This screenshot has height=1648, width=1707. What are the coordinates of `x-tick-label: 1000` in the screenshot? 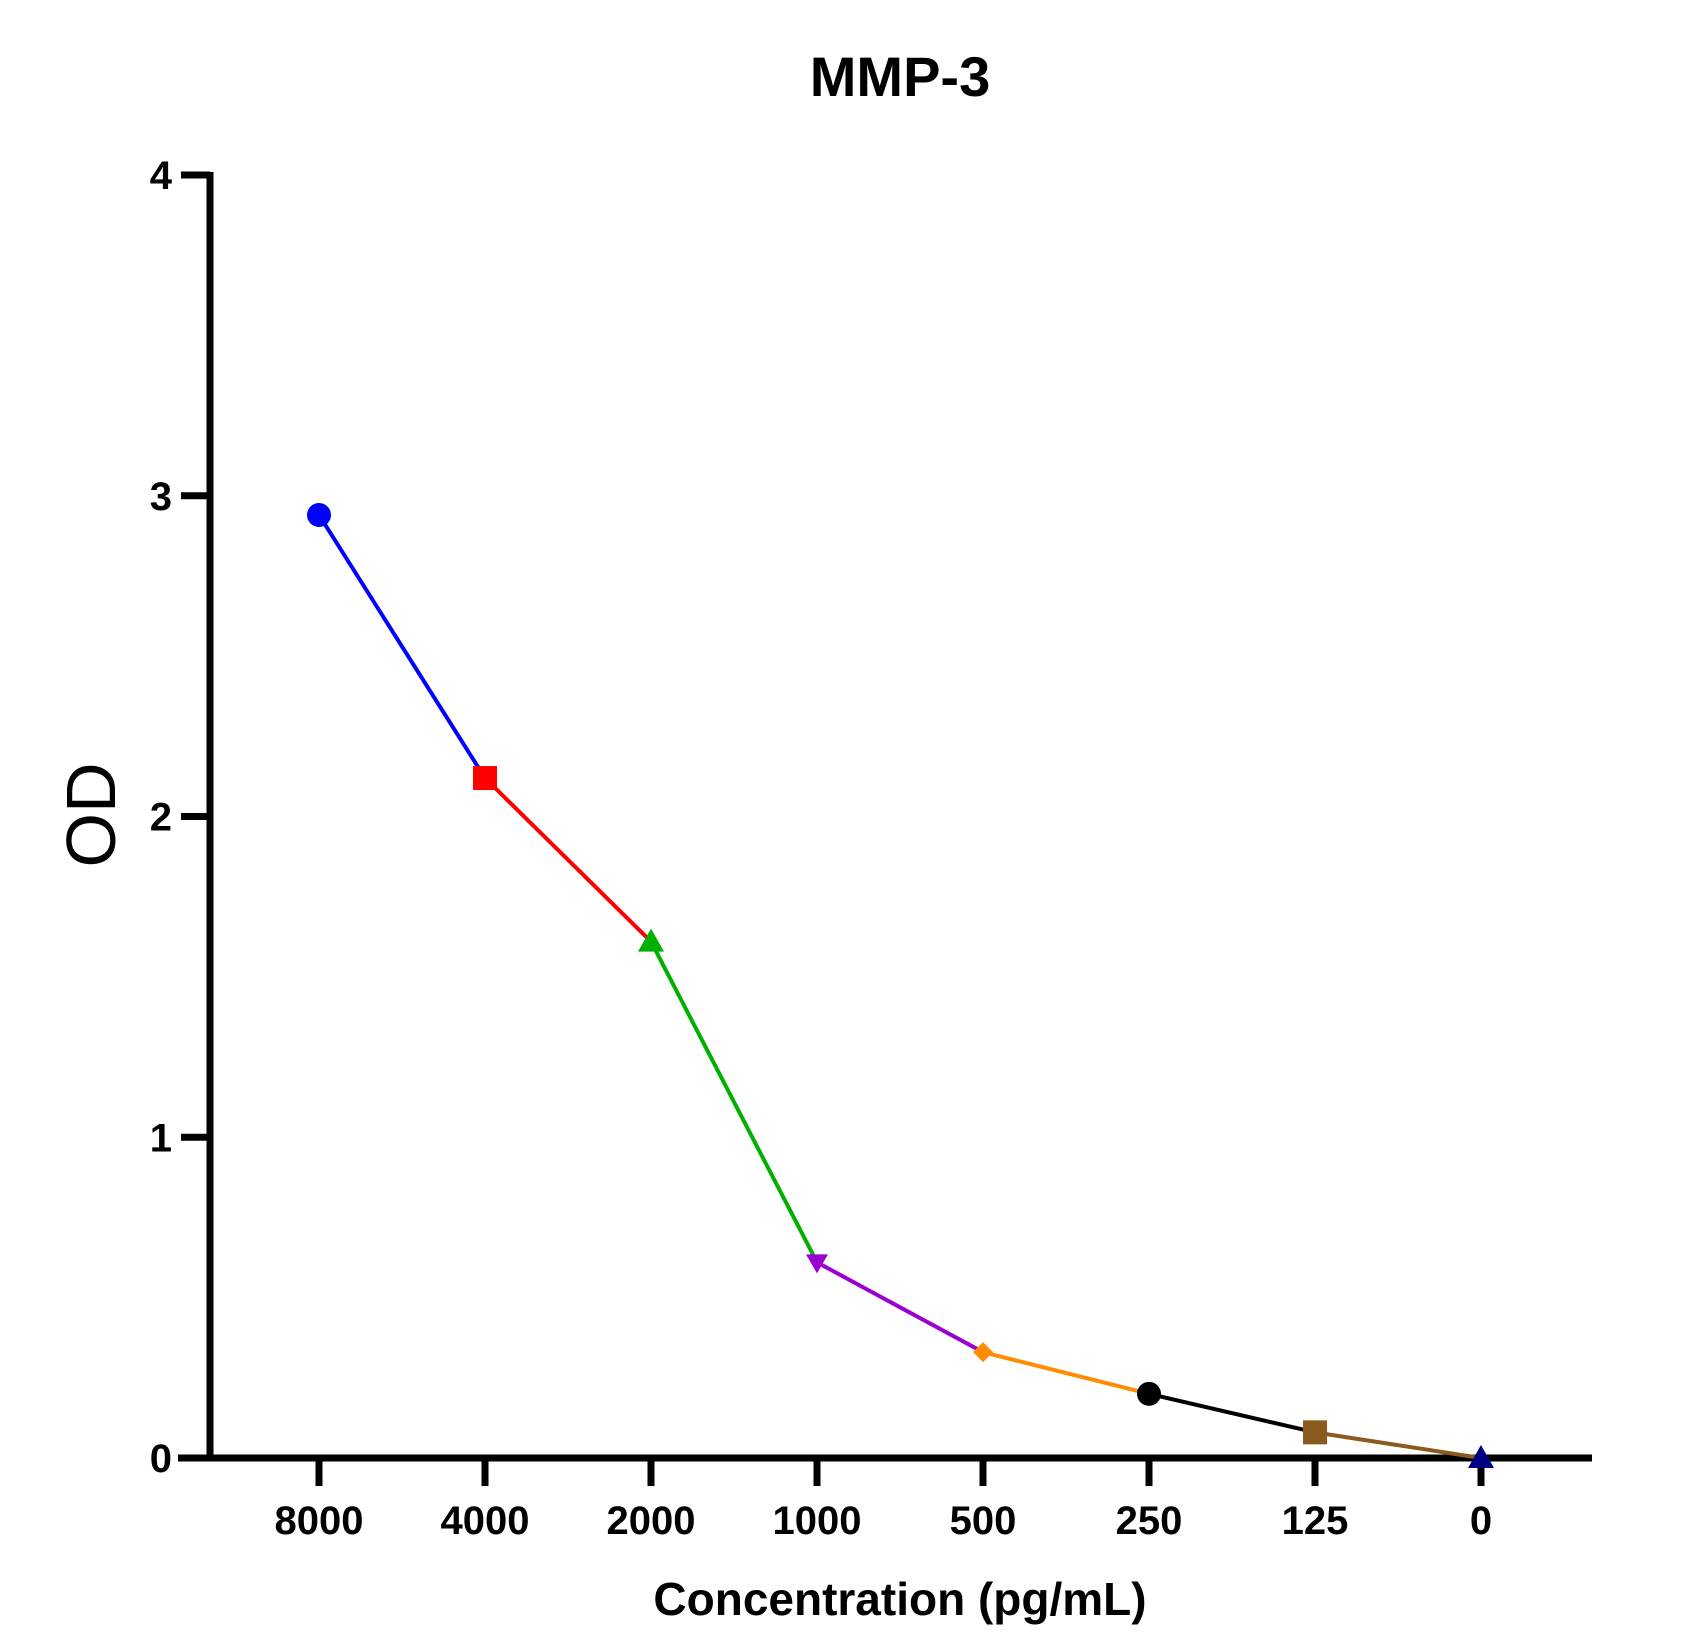 It's located at (817, 1521).